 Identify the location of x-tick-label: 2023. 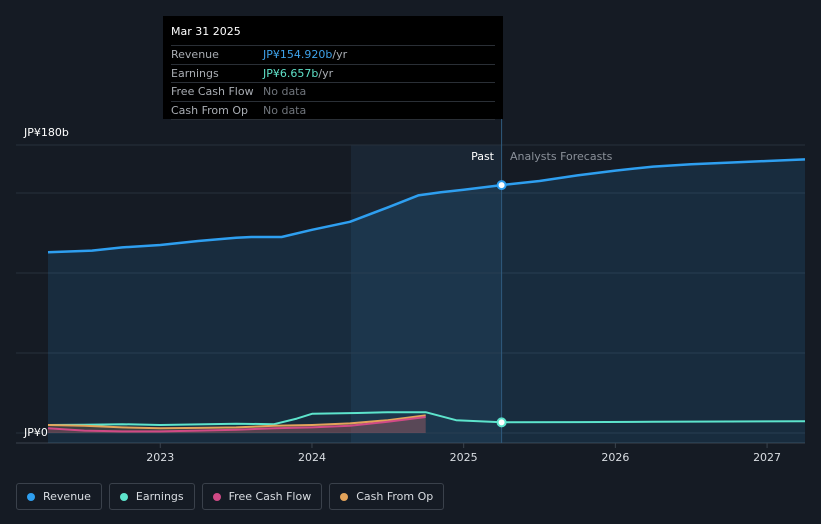
(160, 457).